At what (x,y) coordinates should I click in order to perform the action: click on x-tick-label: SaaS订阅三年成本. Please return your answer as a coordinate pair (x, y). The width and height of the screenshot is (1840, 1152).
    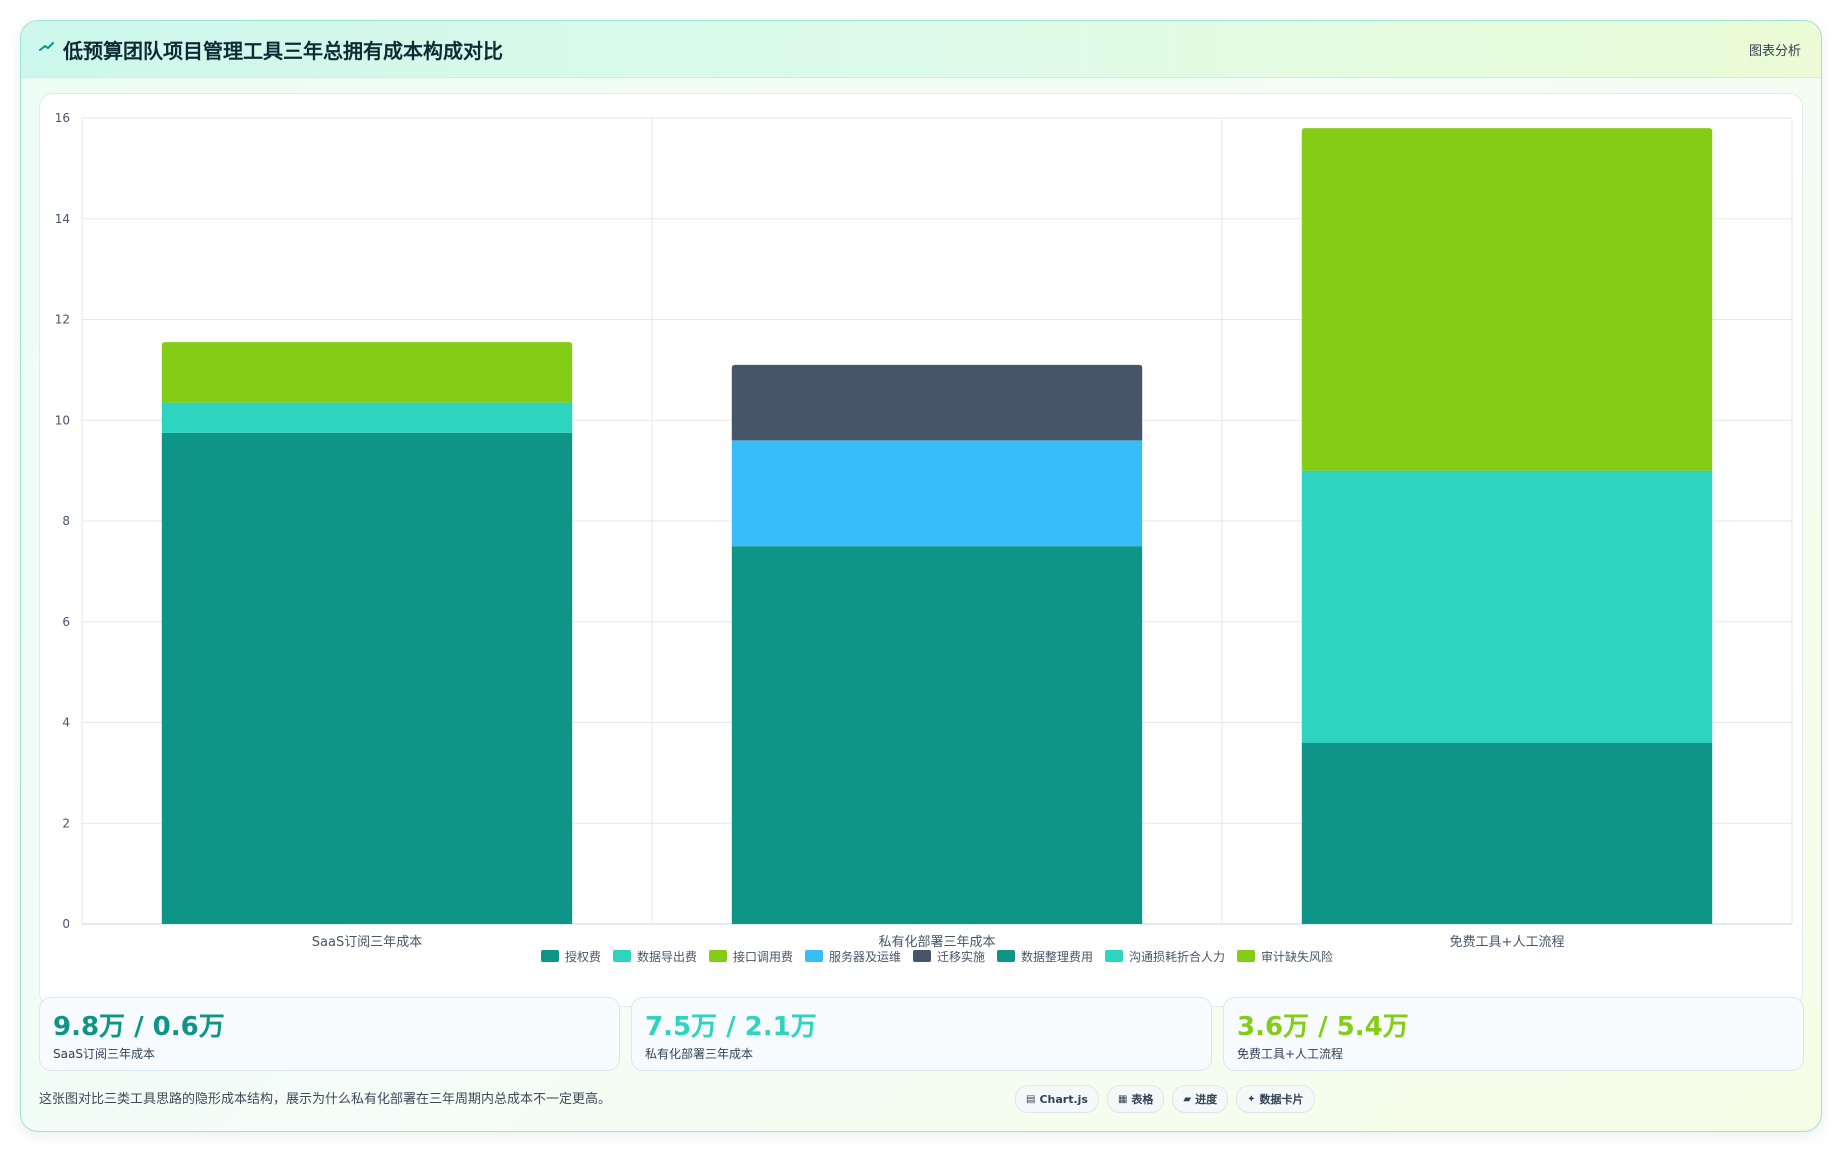
    Looking at the image, I should click on (367, 942).